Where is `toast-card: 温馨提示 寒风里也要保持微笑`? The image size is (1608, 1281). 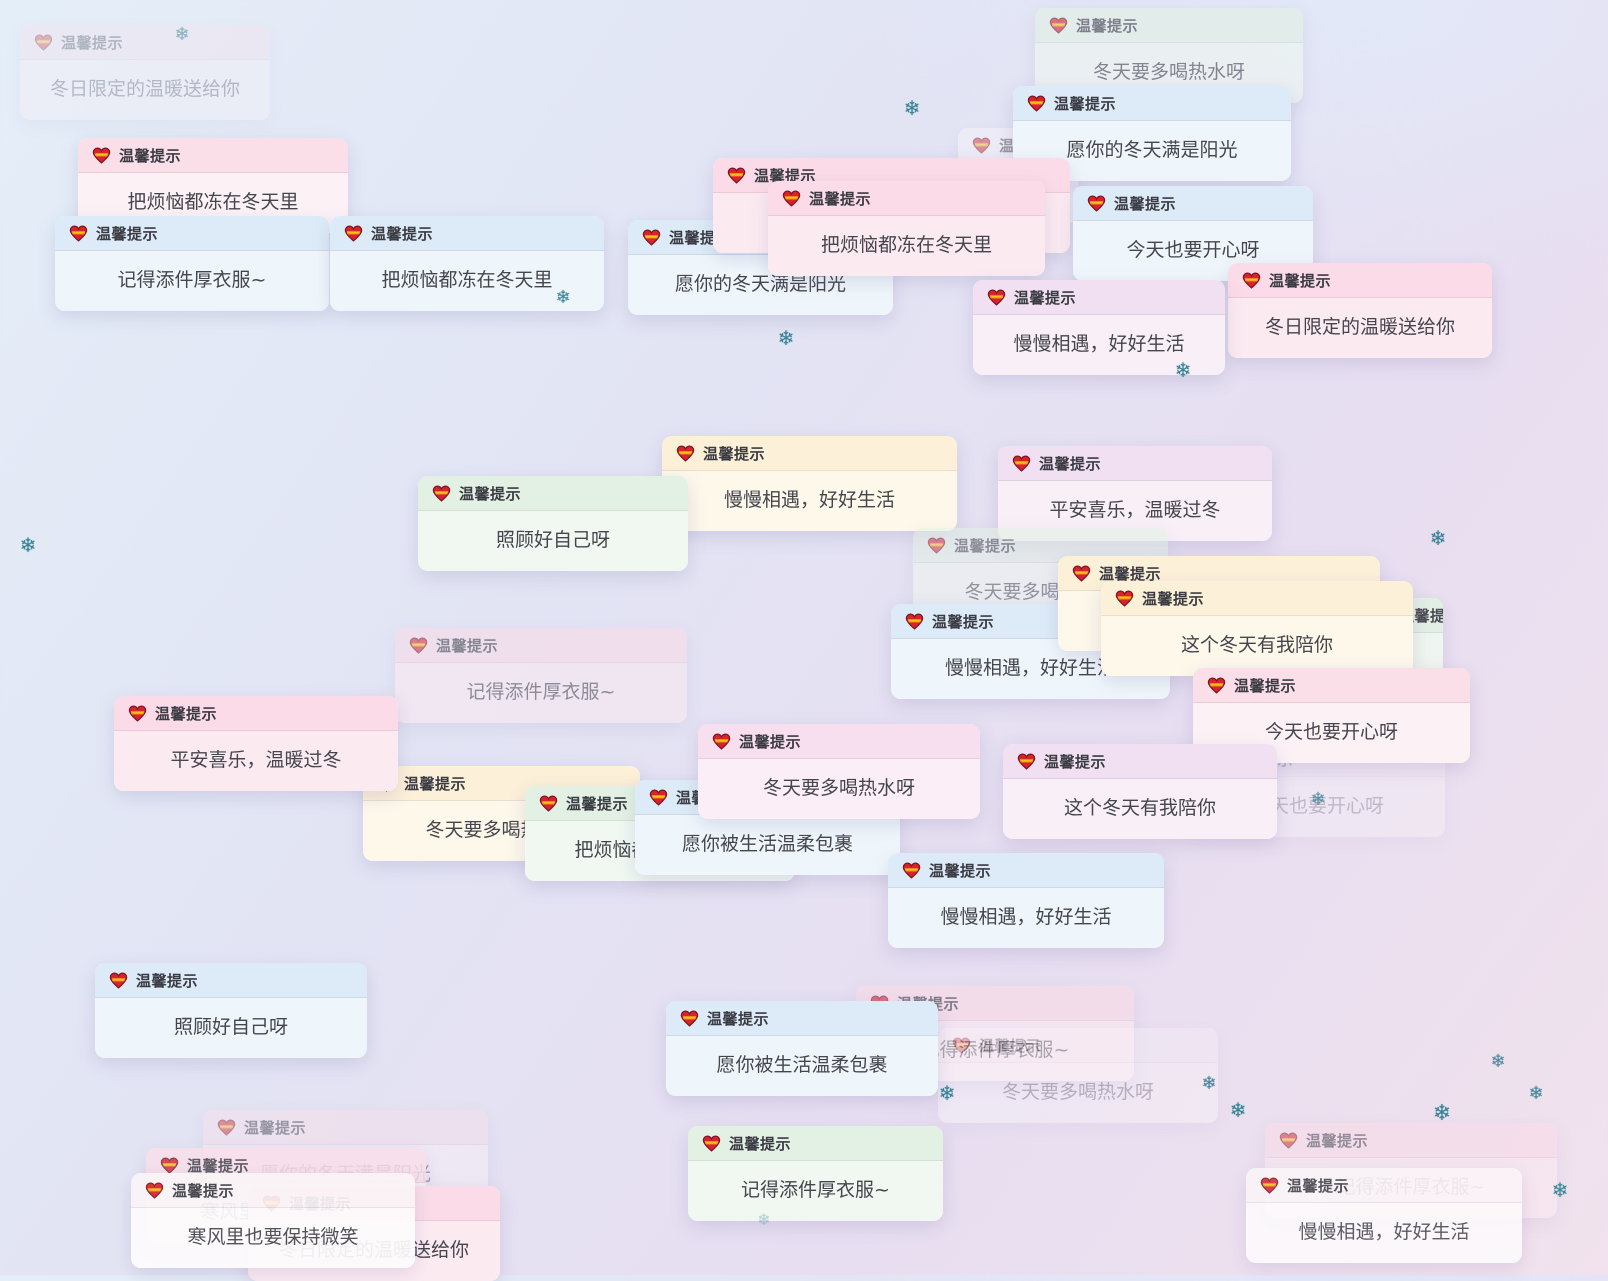 toast-card: 温馨提示 寒风里也要保持微笑 is located at coordinates (273, 1220).